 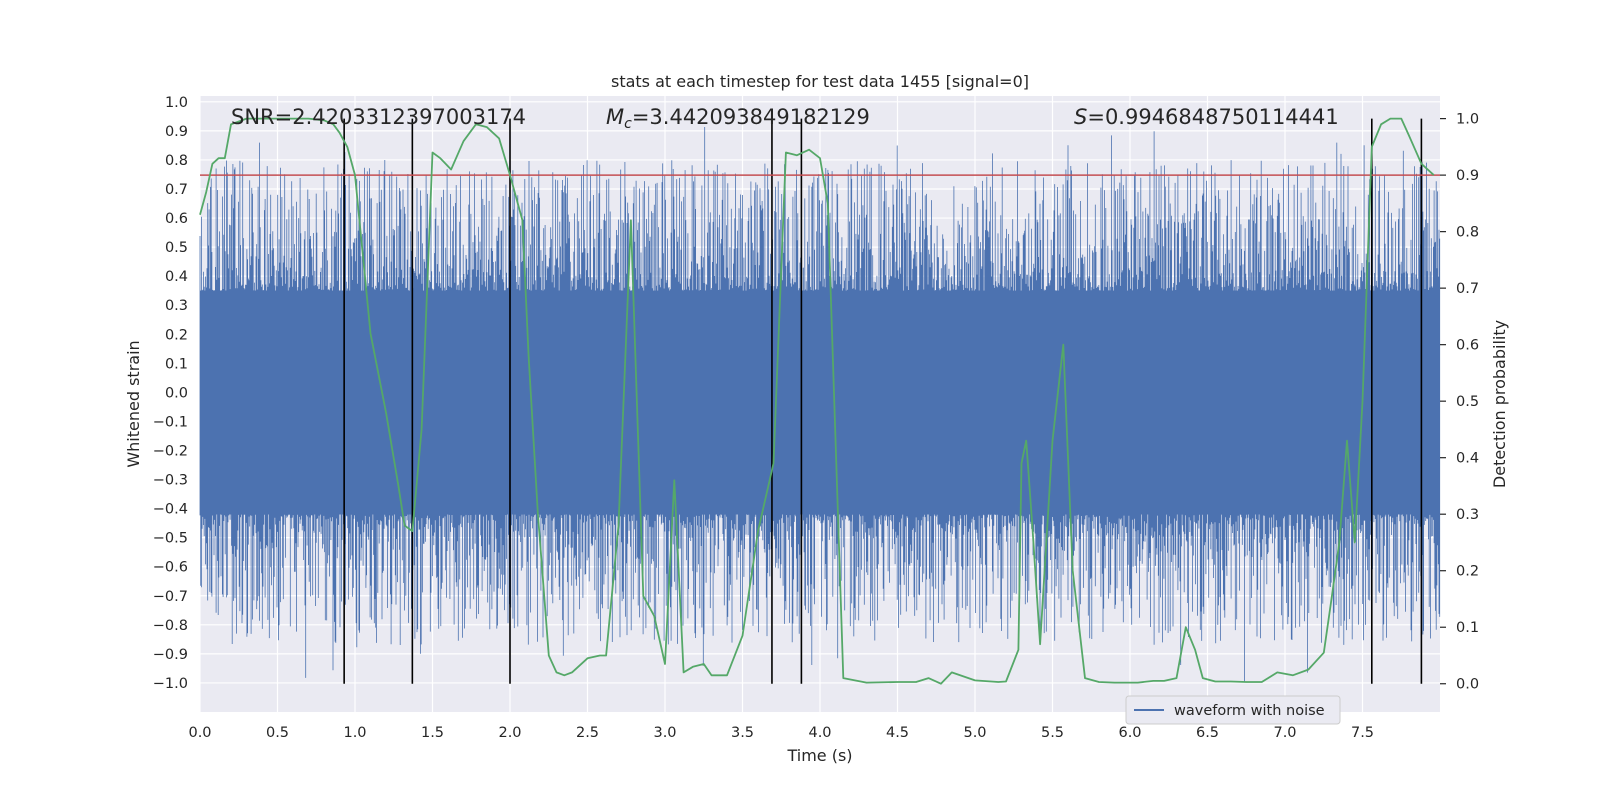 What do you see at coordinates (176, 393) in the screenshot?
I see `y-left-tick-label: 0.0` at bounding box center [176, 393].